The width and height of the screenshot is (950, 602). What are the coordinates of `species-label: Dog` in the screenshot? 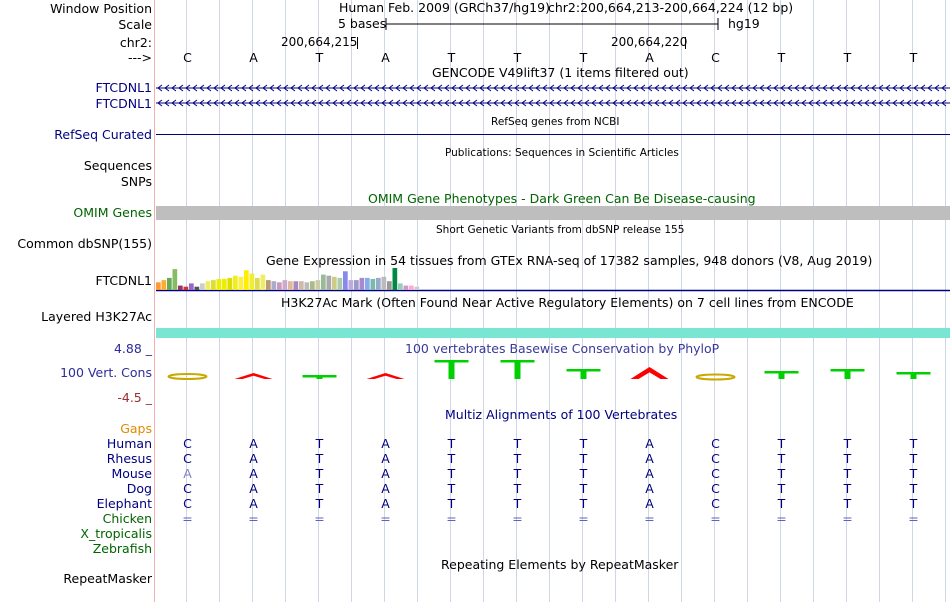 It's located at (139, 488).